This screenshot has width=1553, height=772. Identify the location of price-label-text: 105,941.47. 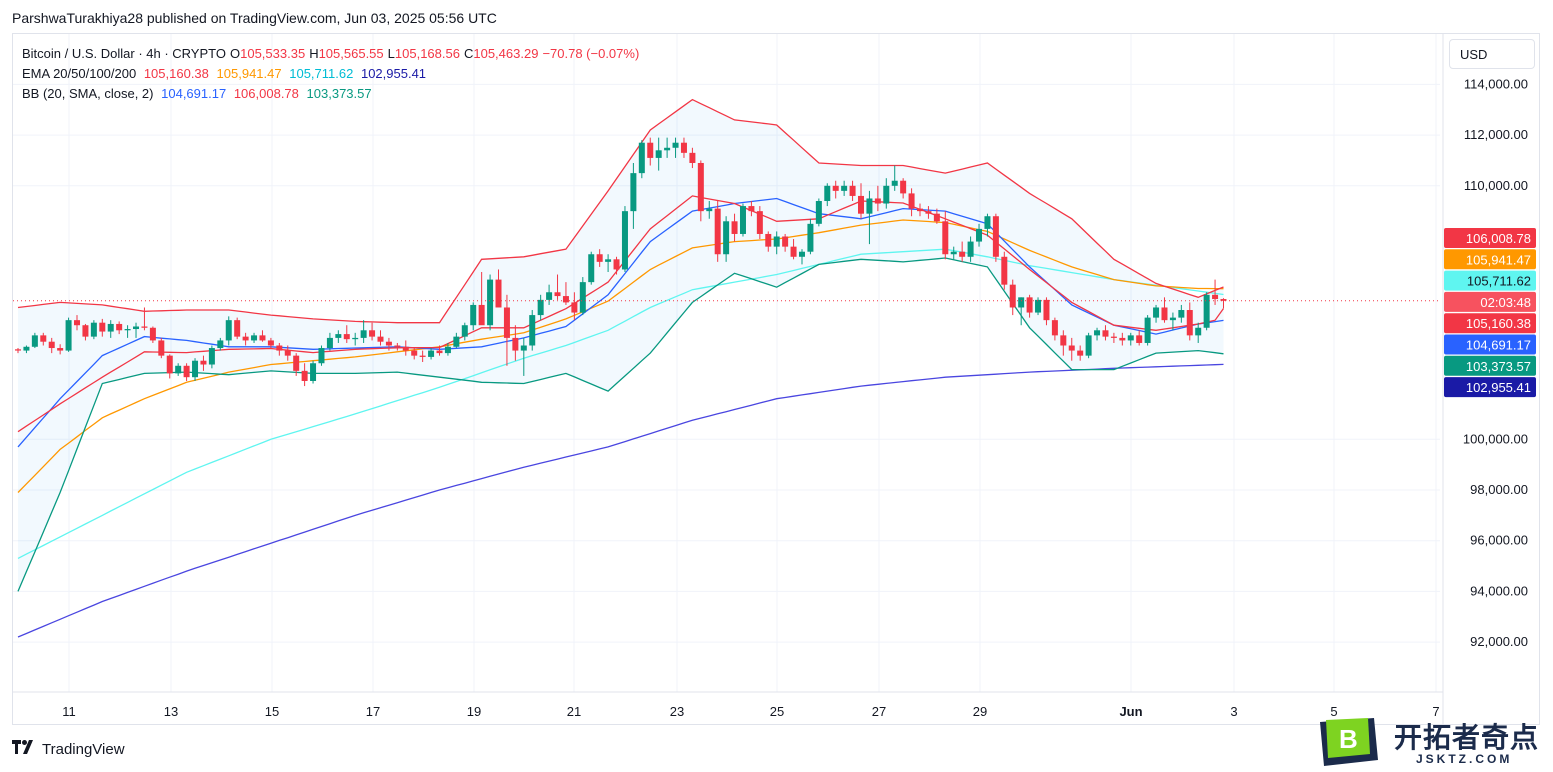
(1498, 259).